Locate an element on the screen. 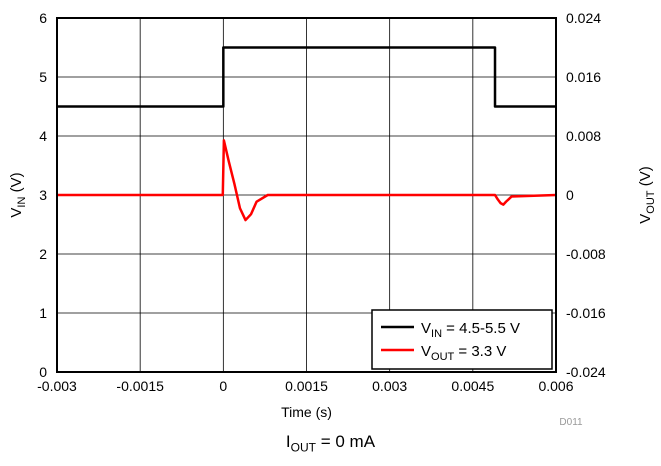  legend-vin-sub: IN is located at coordinates (436, 334).